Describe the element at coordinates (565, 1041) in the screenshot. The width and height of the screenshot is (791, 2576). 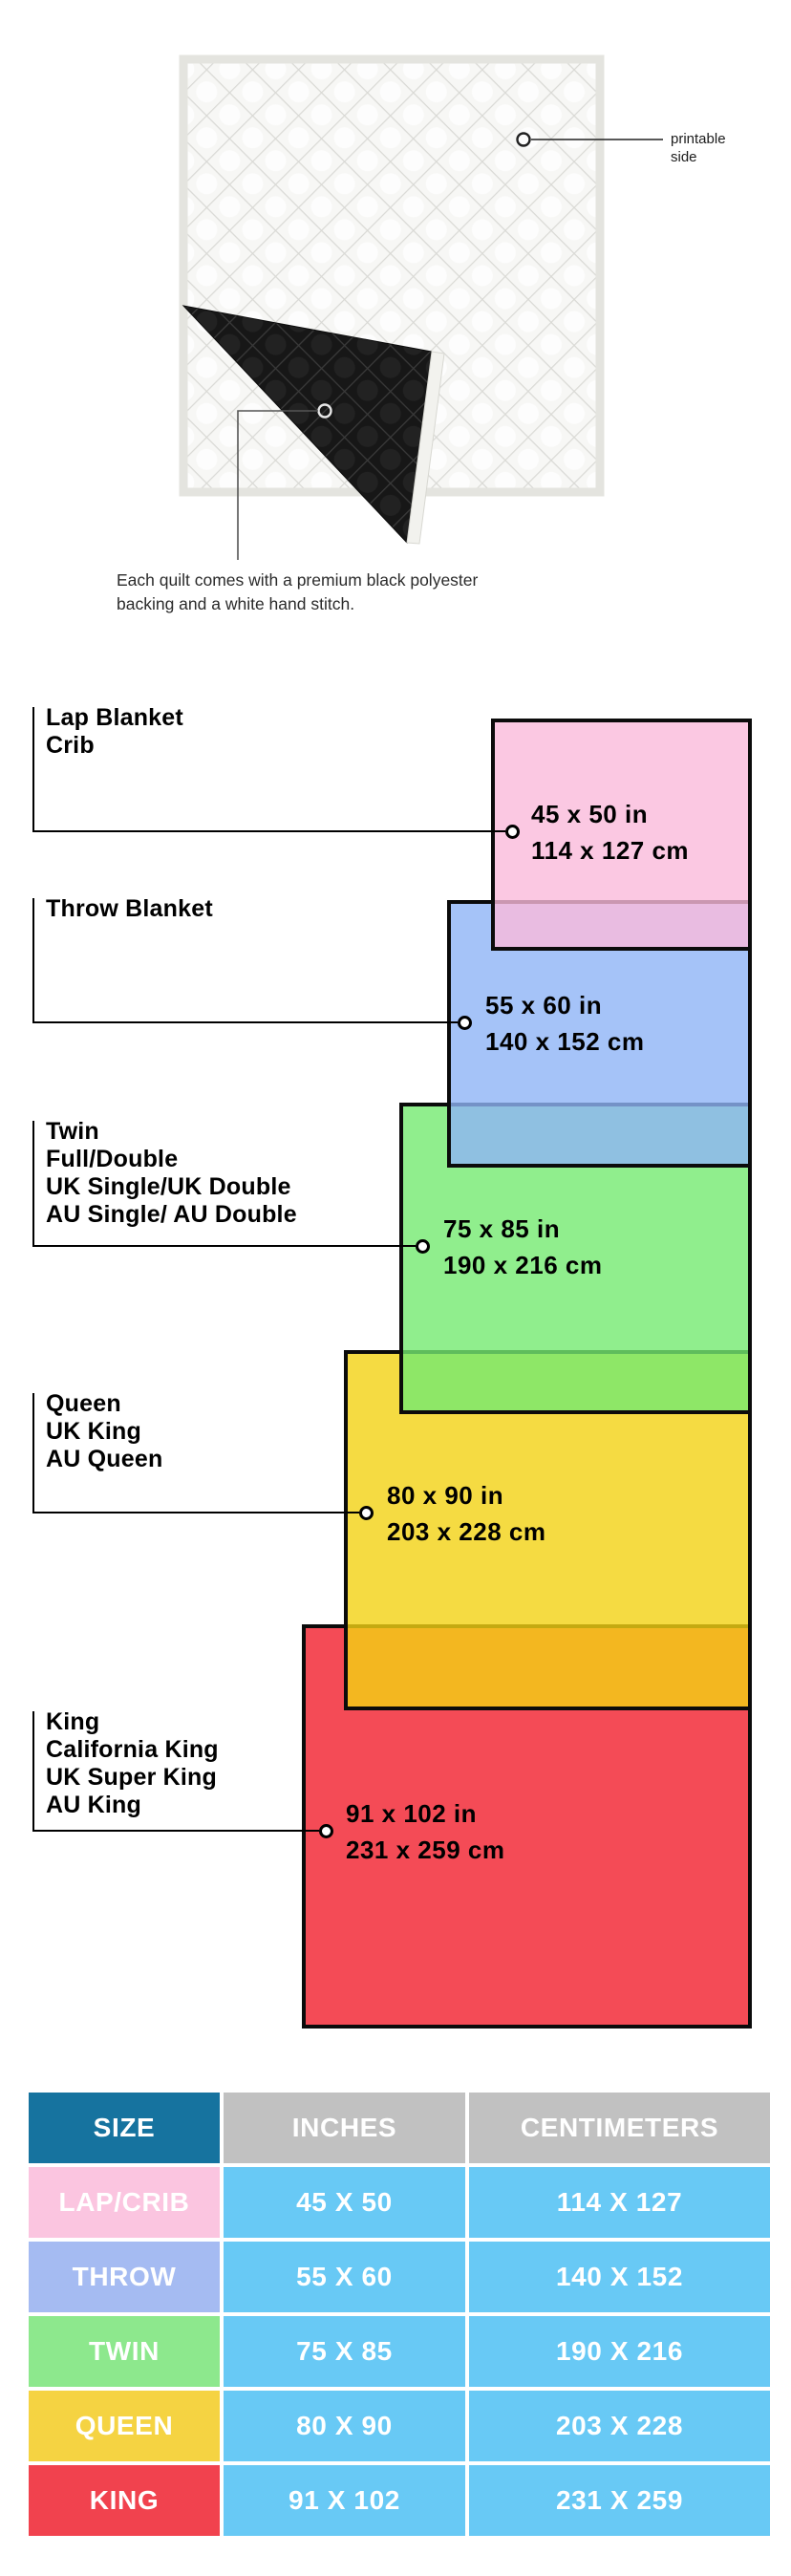
I see `dims-throw-cm: 140 x 152 cm` at that location.